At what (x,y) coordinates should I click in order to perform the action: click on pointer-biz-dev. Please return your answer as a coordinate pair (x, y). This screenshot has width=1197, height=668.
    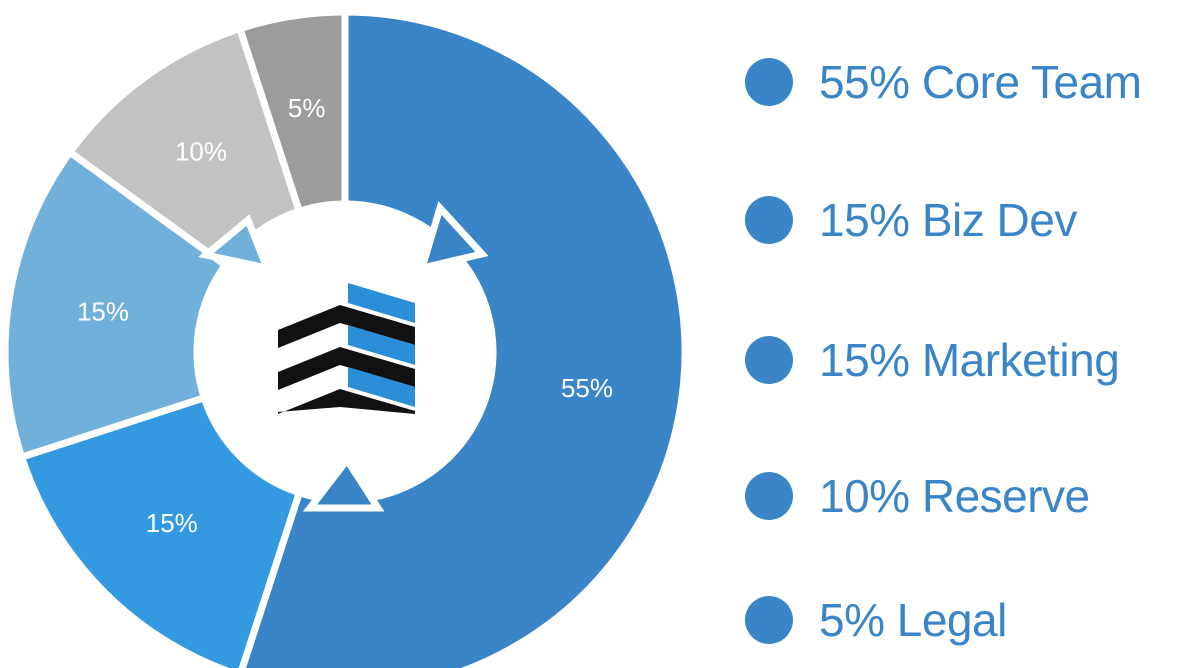
    Looking at the image, I should click on (343, 482).